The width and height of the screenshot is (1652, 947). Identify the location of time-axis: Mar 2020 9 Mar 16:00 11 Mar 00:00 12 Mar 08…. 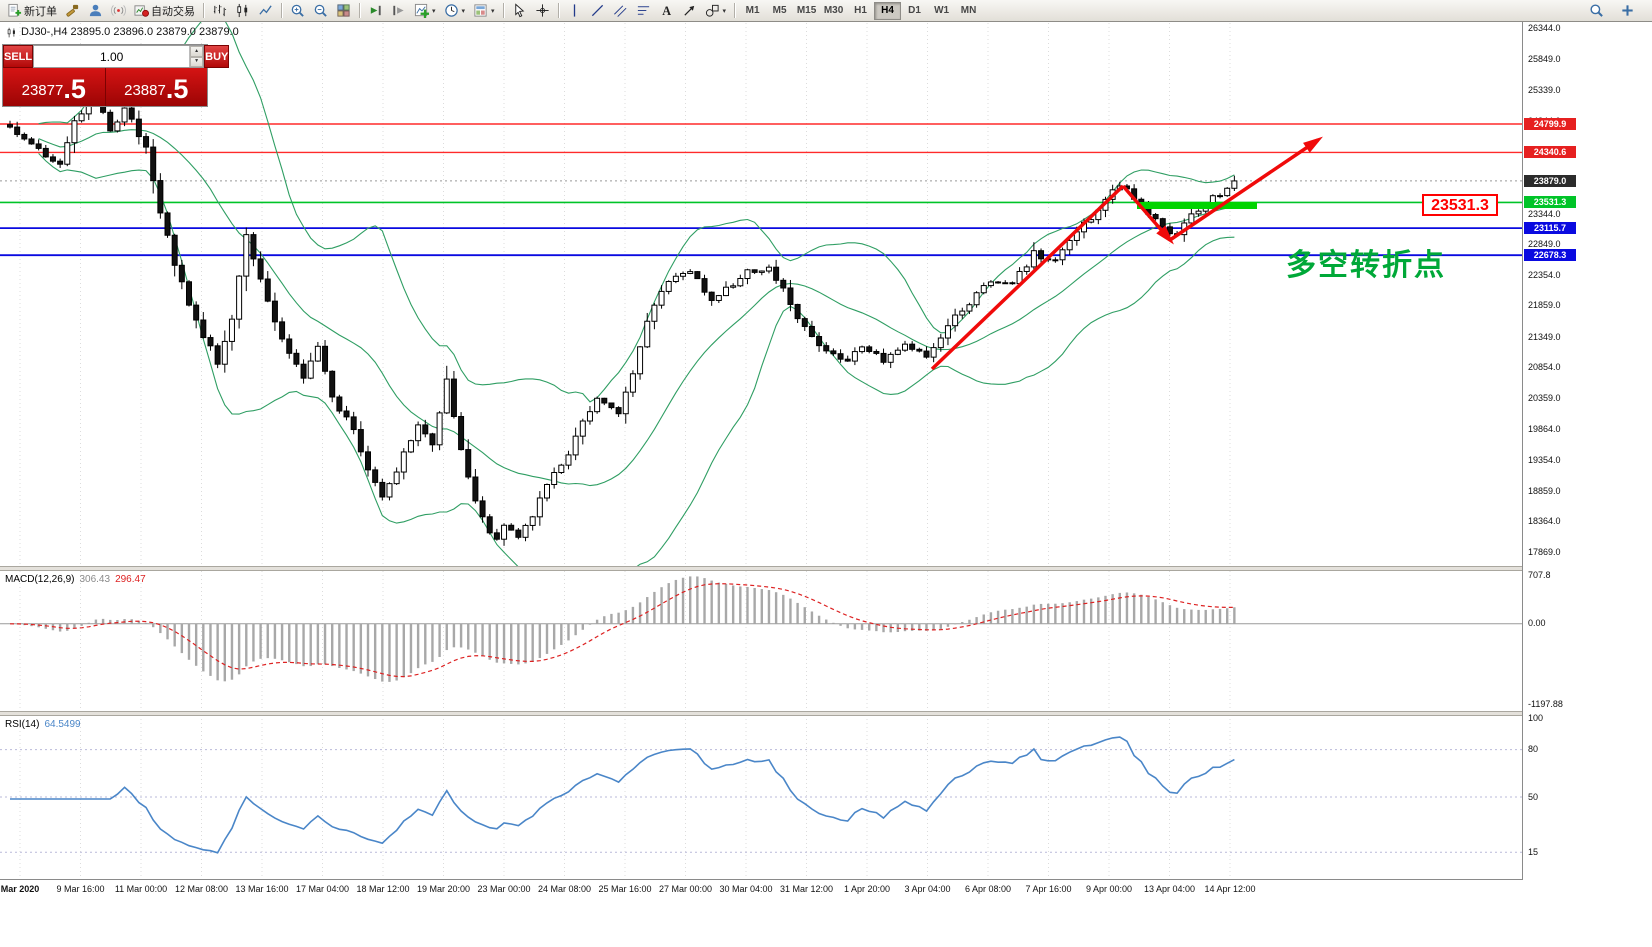
(826, 892).